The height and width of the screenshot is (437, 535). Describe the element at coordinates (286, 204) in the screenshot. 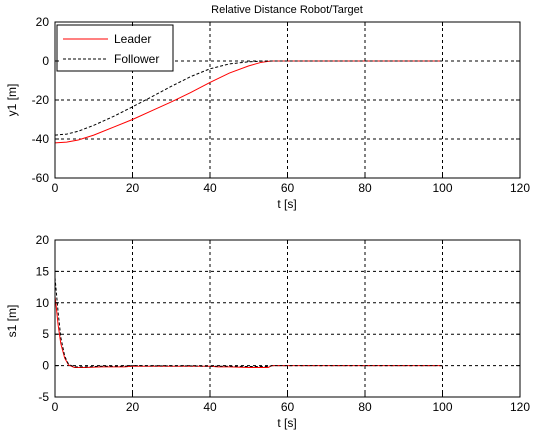

I see `top-x-axis-label: t [s]` at that location.